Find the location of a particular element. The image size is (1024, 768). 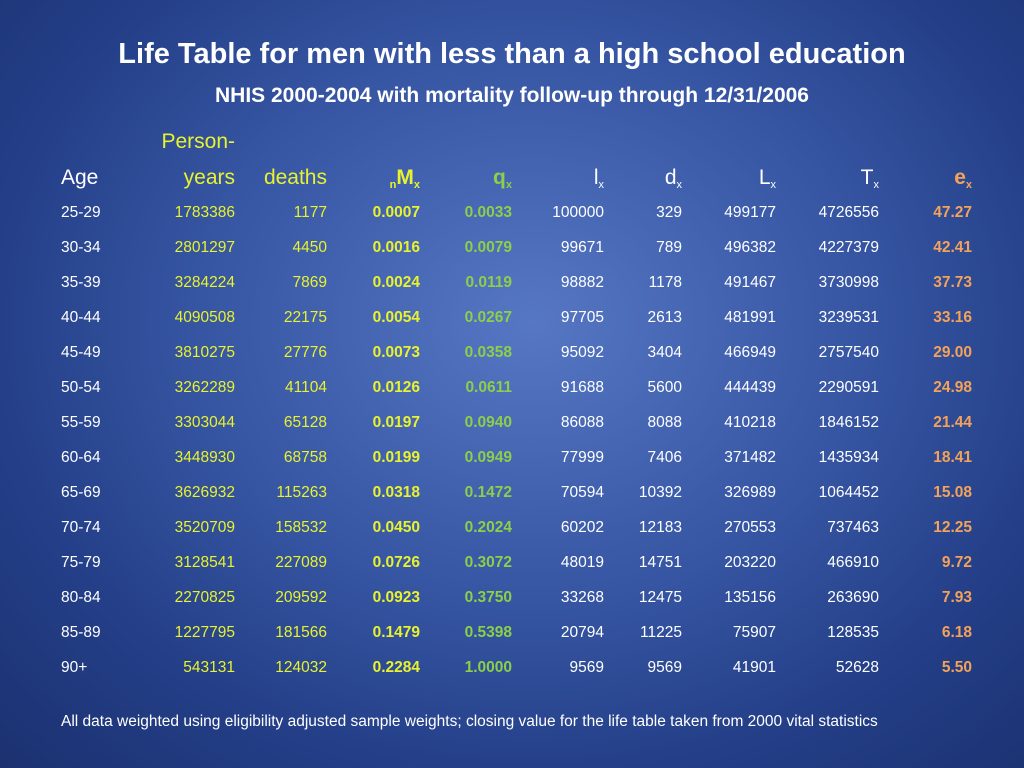

ex-cell: 29.00 is located at coordinates (952, 352).